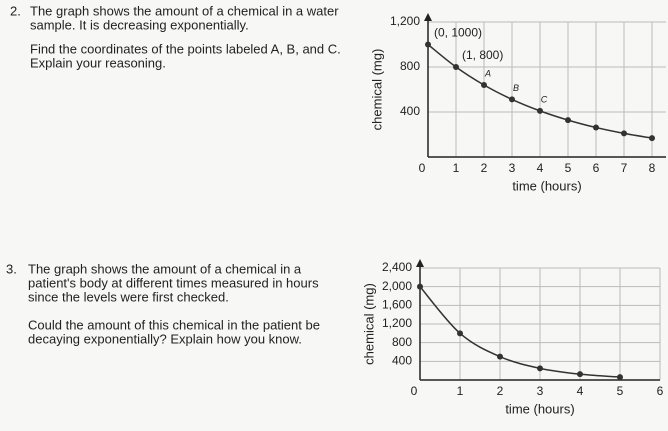  What do you see at coordinates (652, 168) in the screenshot?
I see `x-tick-label: 8` at bounding box center [652, 168].